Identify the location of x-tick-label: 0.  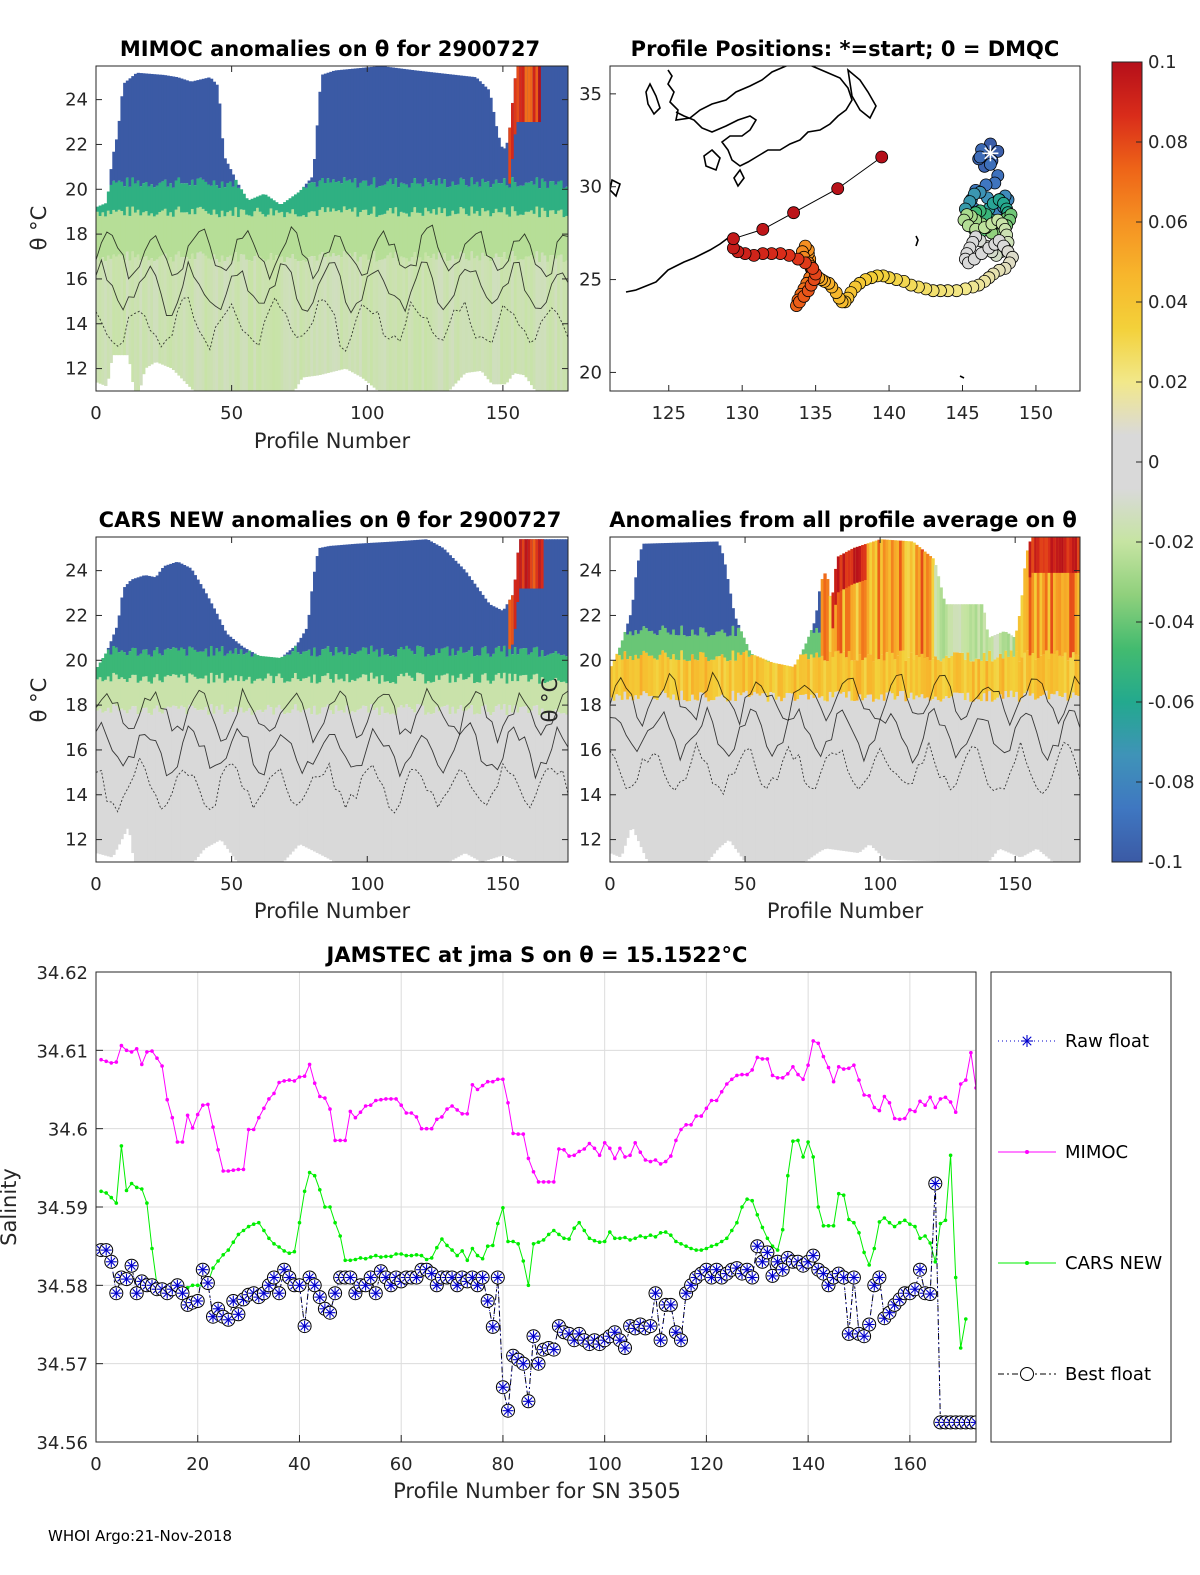
(609, 884).